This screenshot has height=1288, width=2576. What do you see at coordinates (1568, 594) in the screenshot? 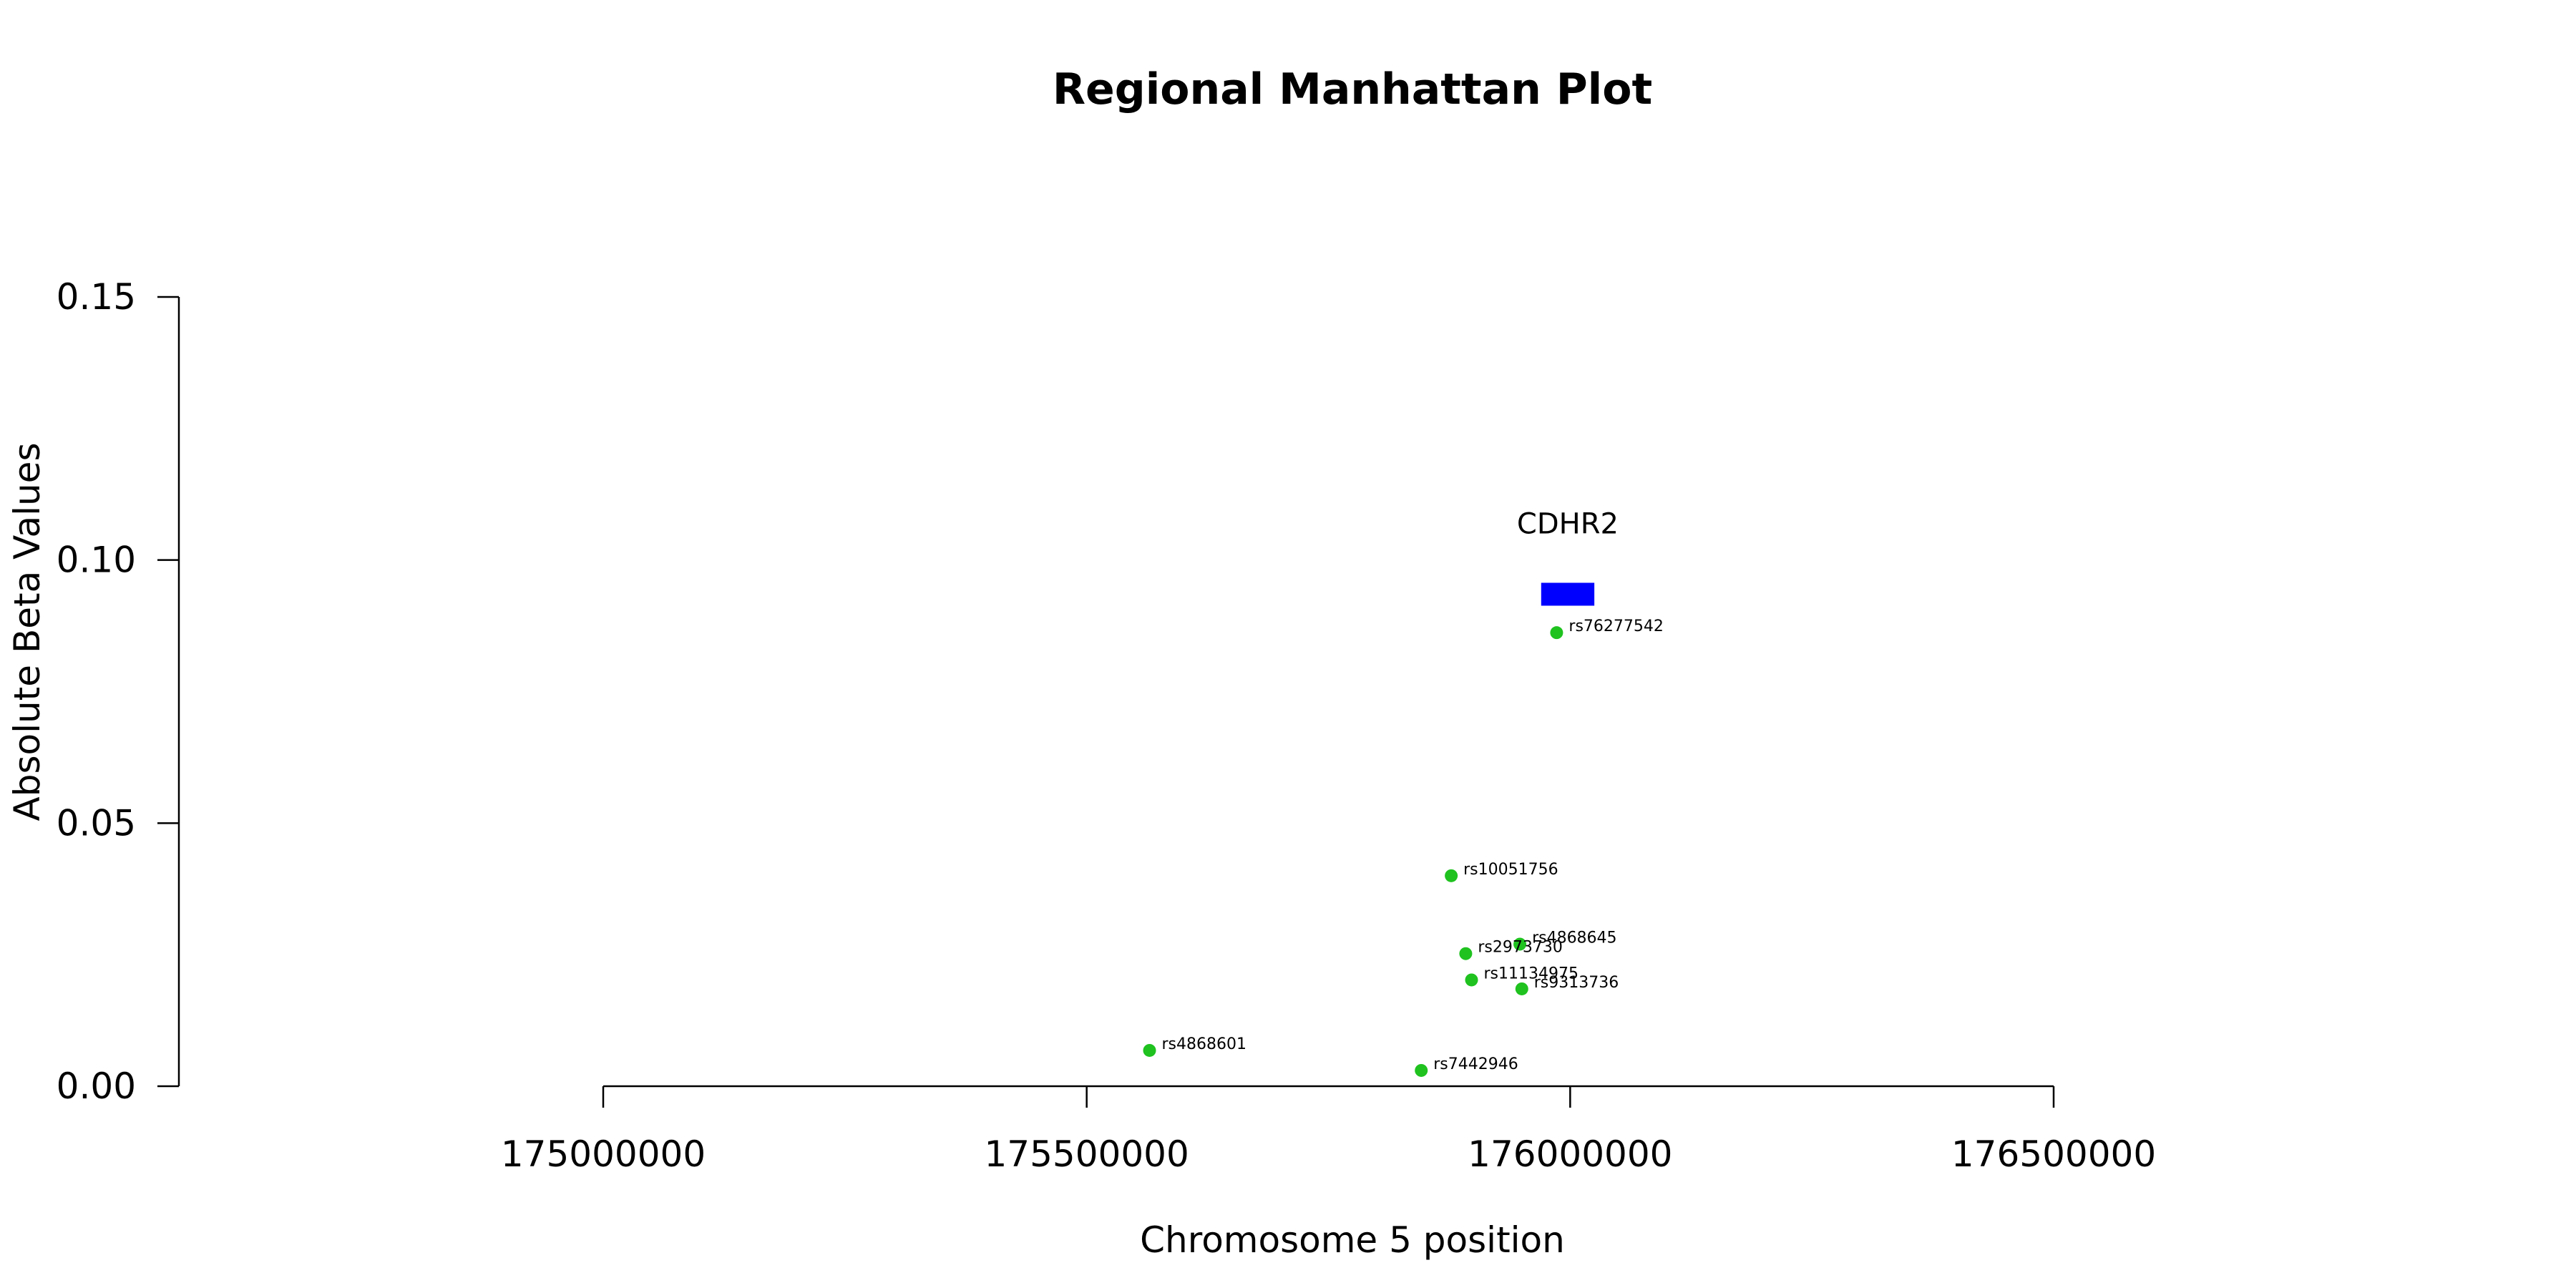
I see `gene-box` at bounding box center [1568, 594].